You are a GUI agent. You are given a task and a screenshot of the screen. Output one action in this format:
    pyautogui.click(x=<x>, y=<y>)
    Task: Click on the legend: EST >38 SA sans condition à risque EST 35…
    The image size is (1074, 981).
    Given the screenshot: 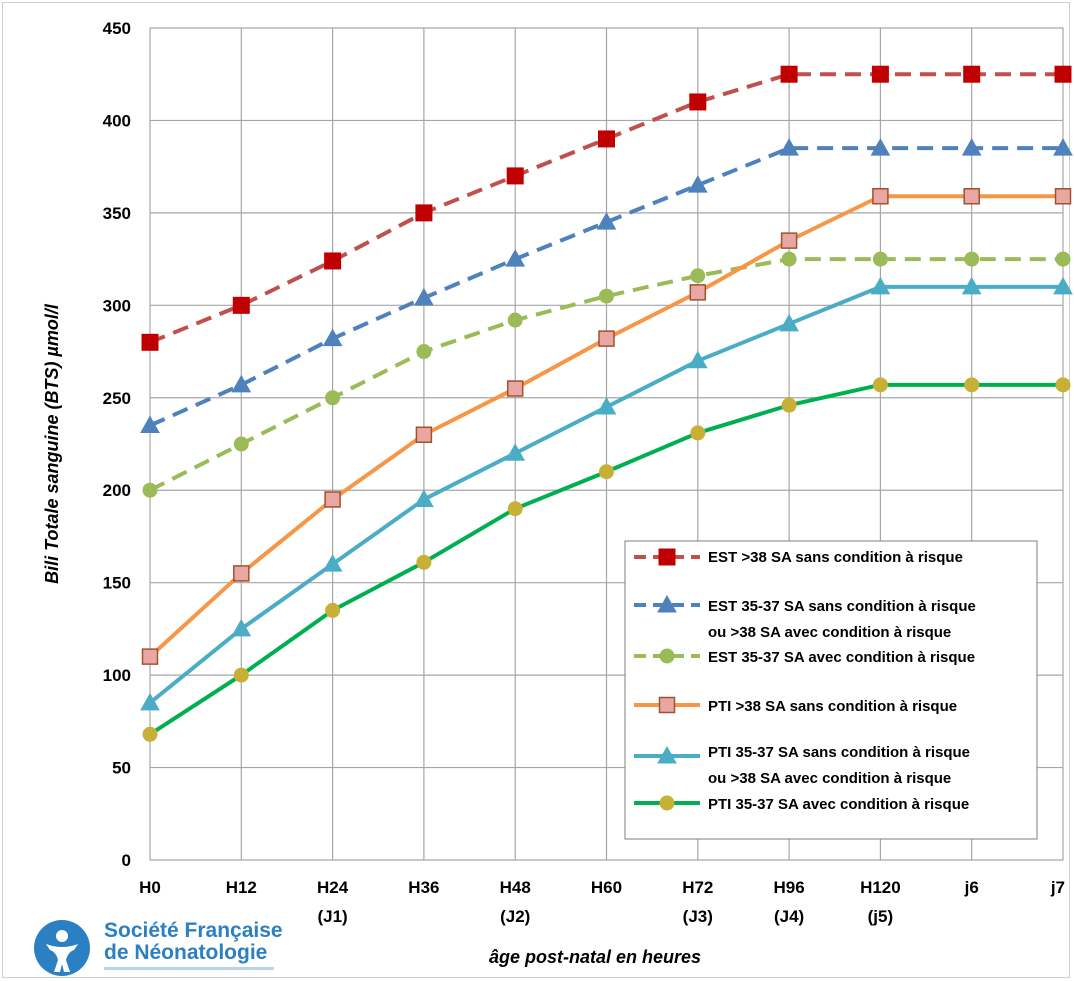 What is the action you would take?
    pyautogui.click(x=831, y=690)
    